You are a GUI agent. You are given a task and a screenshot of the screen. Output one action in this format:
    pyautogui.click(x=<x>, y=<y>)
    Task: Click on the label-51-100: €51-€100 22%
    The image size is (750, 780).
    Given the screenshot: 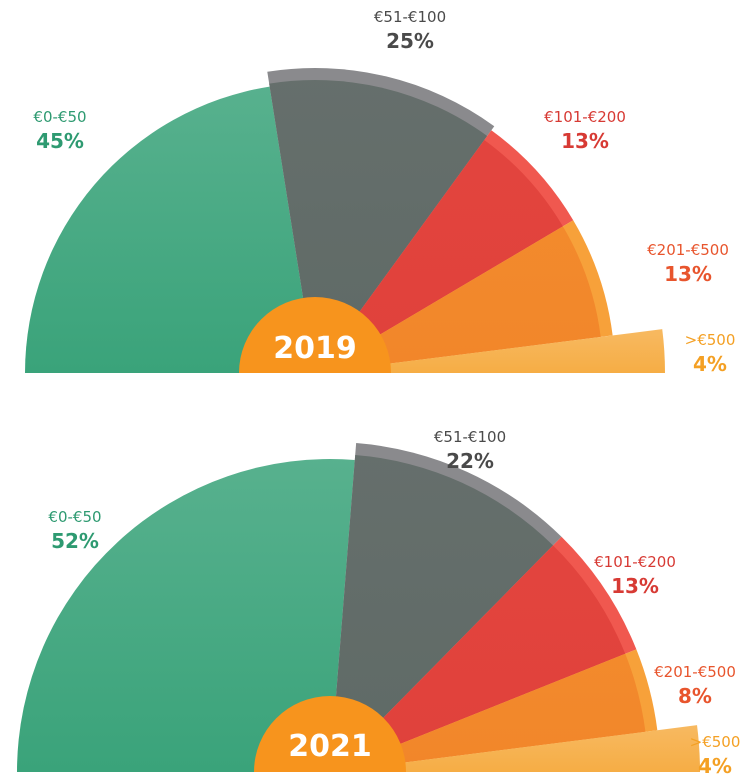 What is the action you would take?
    pyautogui.click(x=470, y=450)
    